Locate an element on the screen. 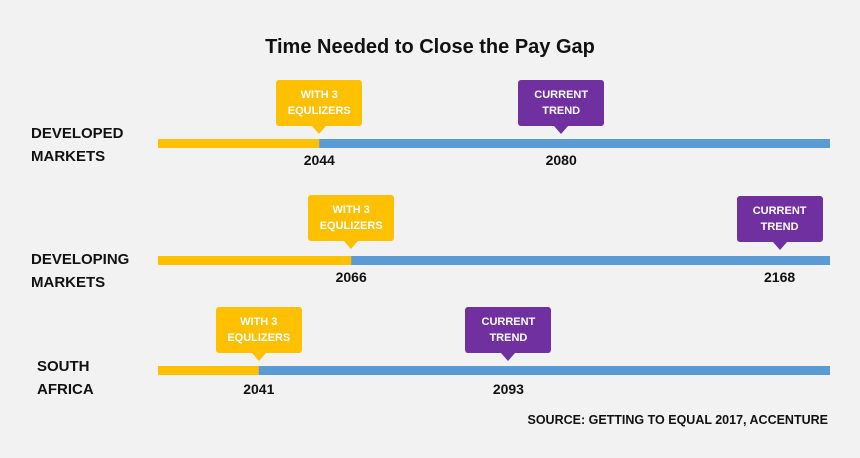 The image size is (860, 458). chart-title: Time Needed to Close the Pay Gap is located at coordinates (430, 47).